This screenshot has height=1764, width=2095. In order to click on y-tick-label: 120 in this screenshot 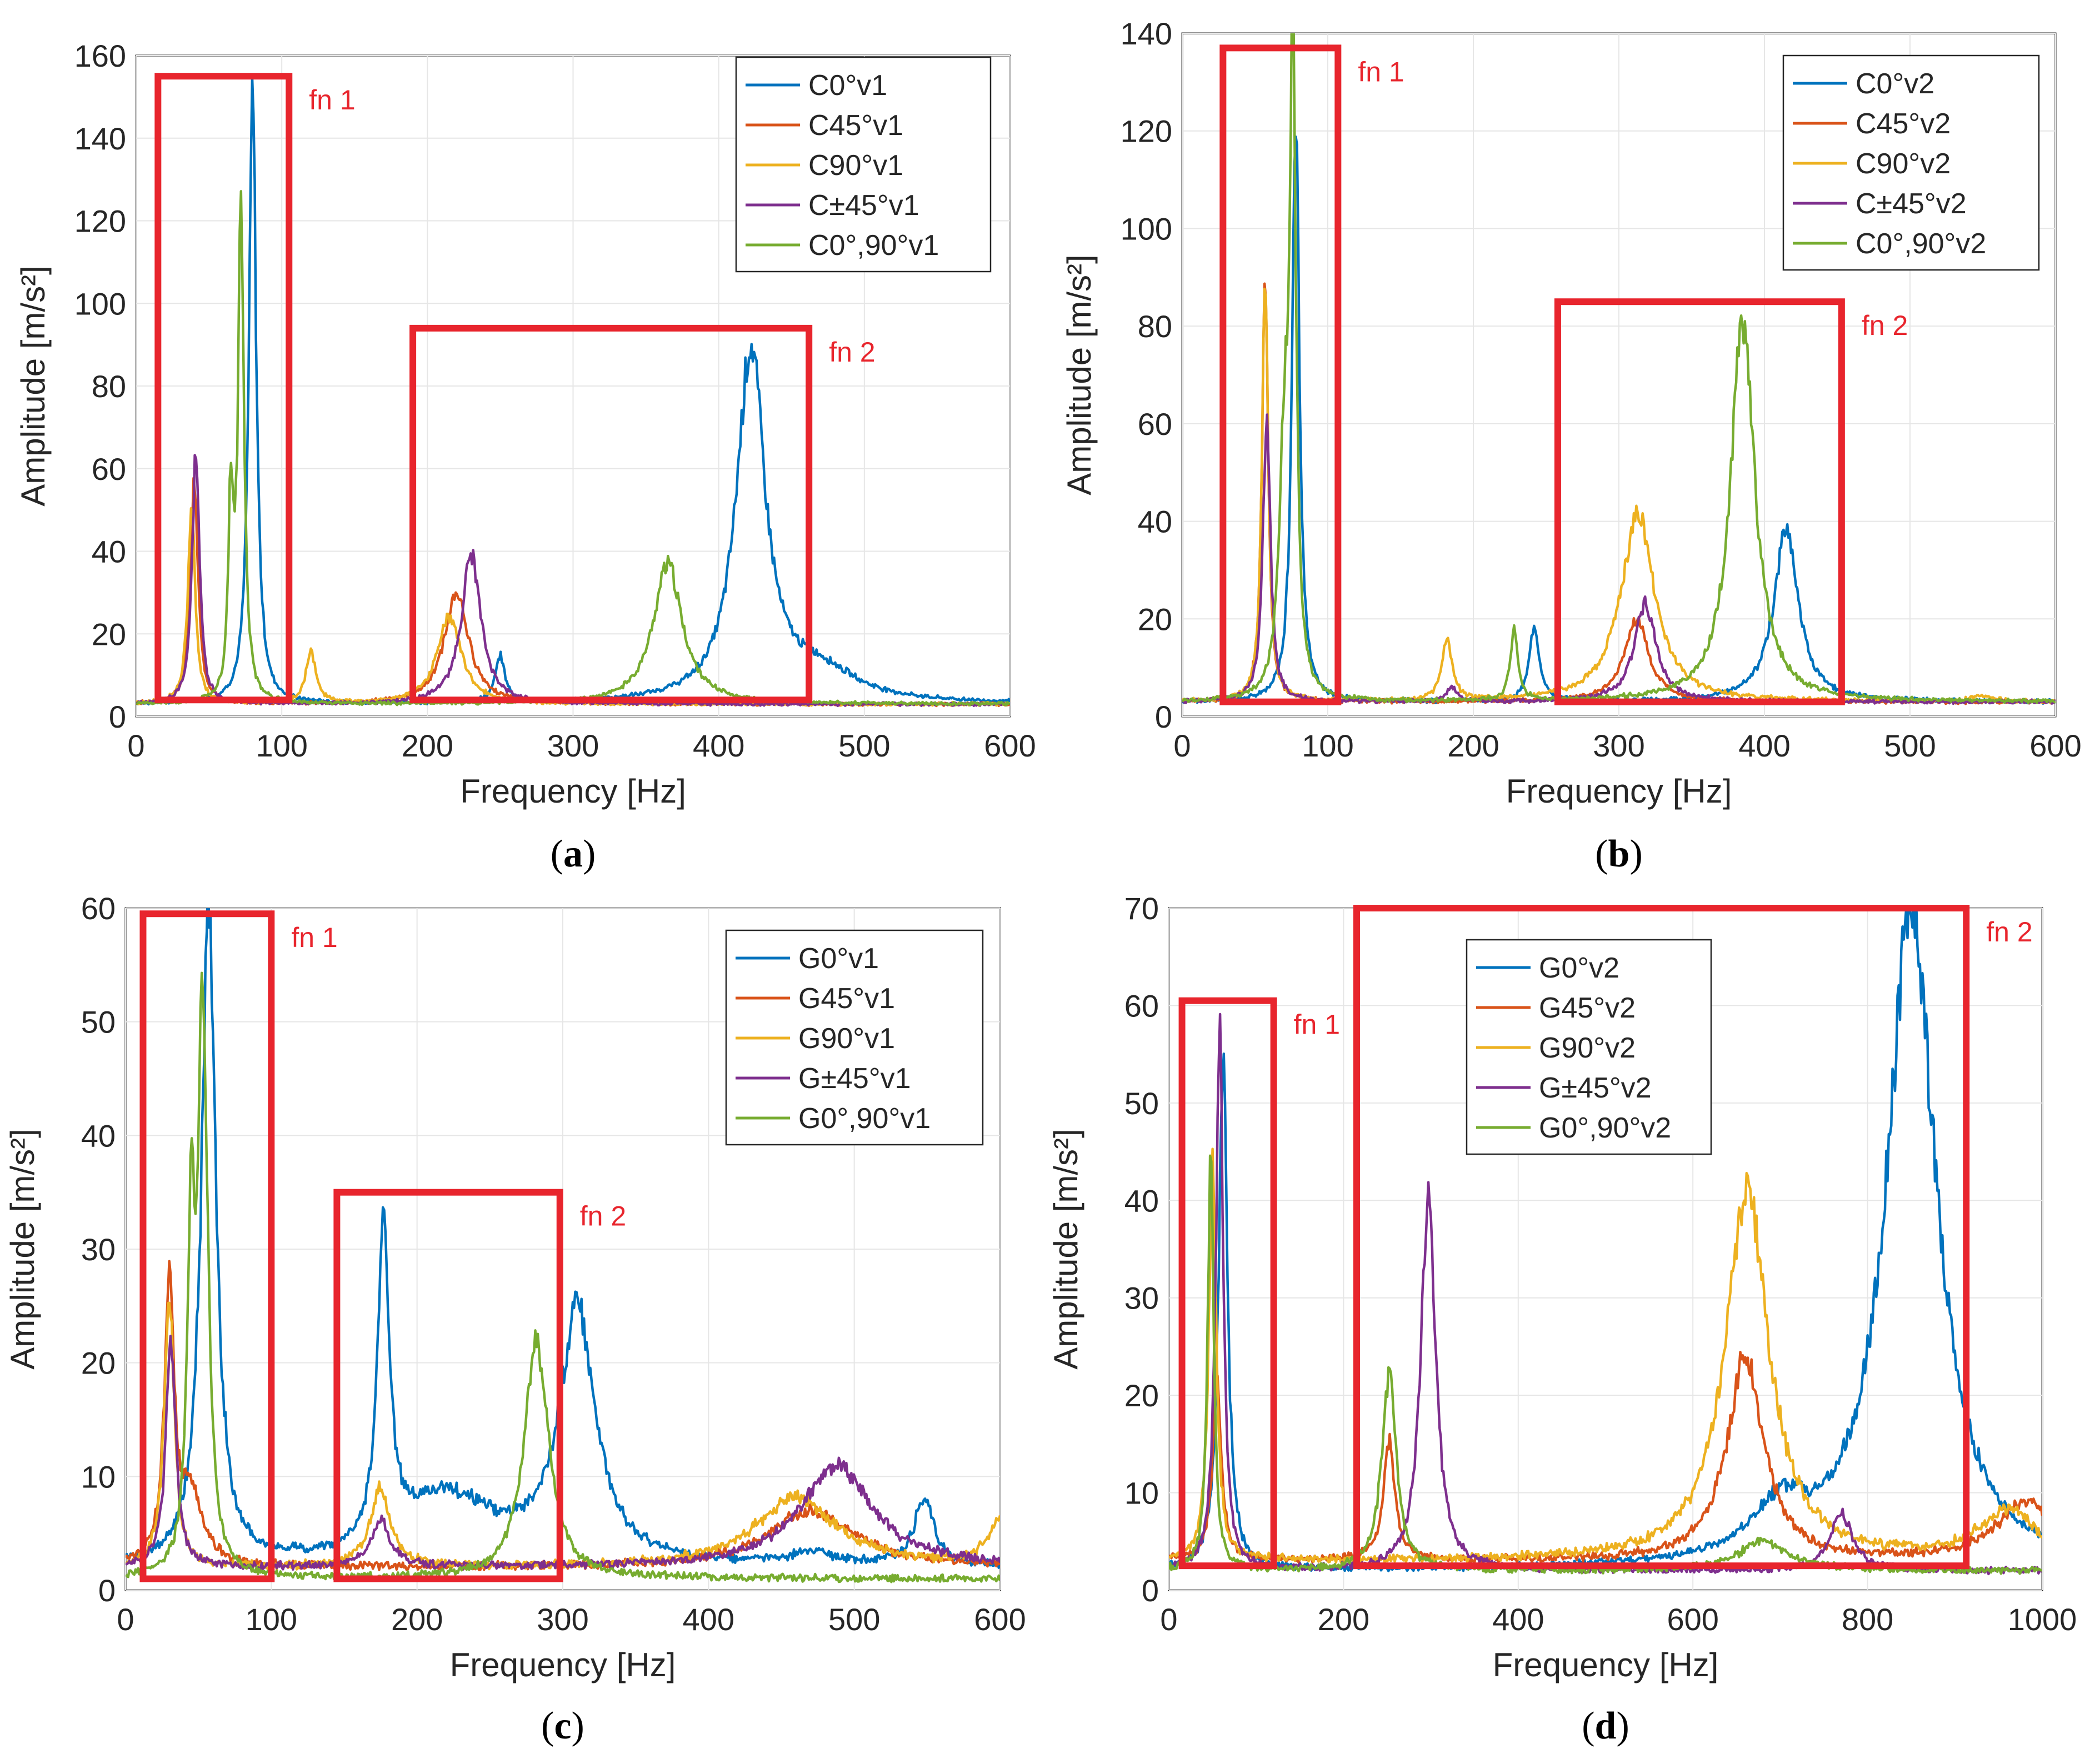, I will do `click(100, 221)`.